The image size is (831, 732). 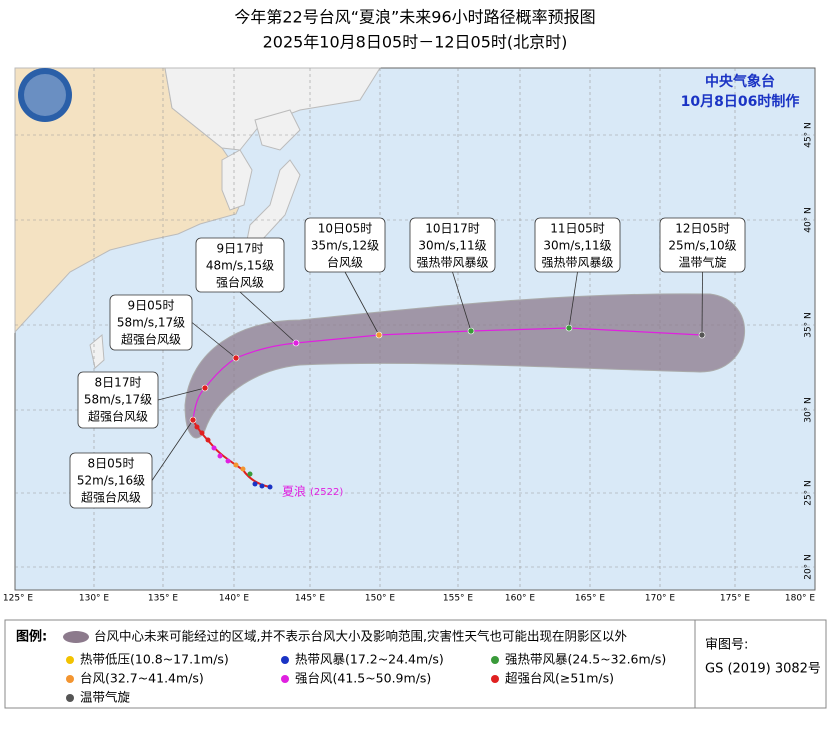 I want to click on cone-swatch, so click(x=76, y=637).